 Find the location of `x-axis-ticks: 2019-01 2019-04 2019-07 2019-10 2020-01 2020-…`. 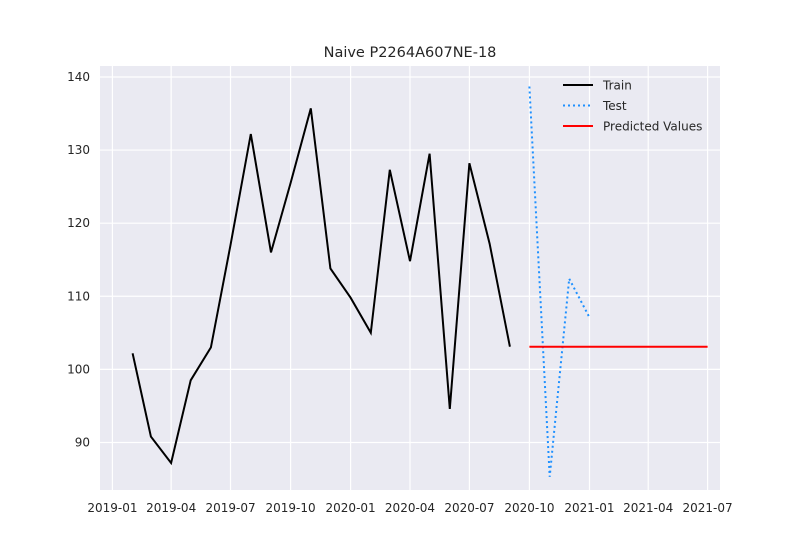

x-axis-ticks: 2019-01 2019-04 2019-07 2019-10 2020-01 2020-… is located at coordinates (409, 508).